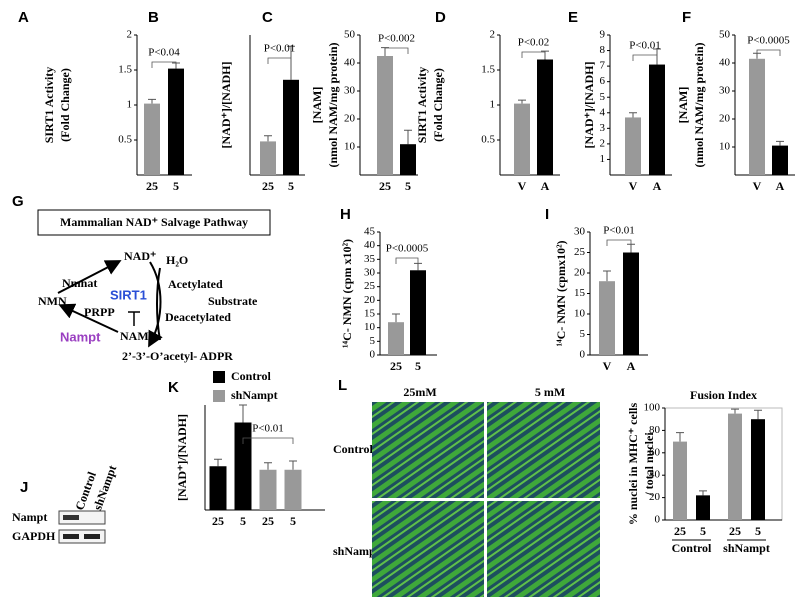 This screenshot has width=800, height=602. What do you see at coordinates (603, 81) in the screenshot?
I see `y-tick-label: 6` at bounding box center [603, 81].